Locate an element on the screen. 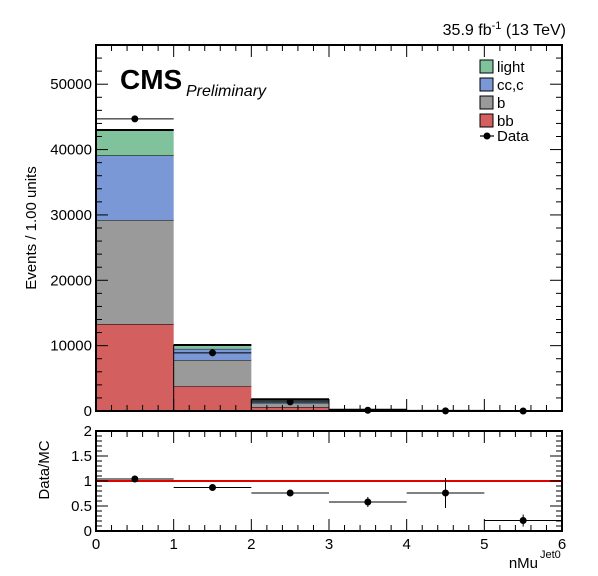 The image size is (598, 576). y-tick-label-4: 40000 is located at coordinates (71, 150).